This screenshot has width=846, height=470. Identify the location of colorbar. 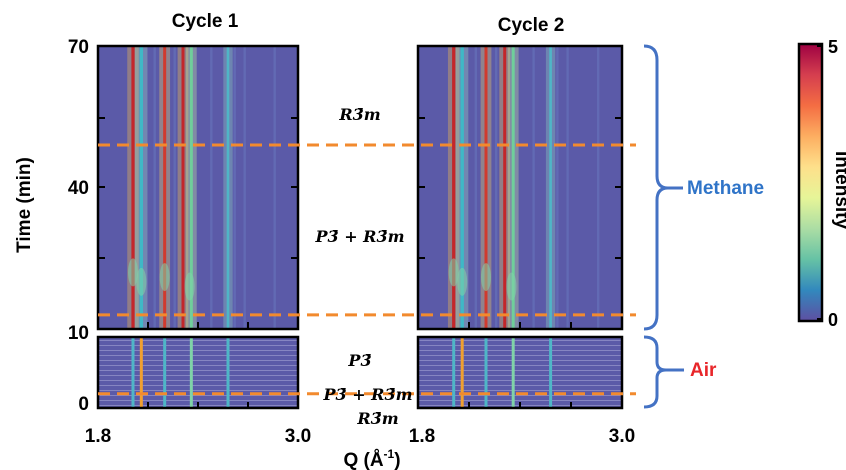
(810, 182).